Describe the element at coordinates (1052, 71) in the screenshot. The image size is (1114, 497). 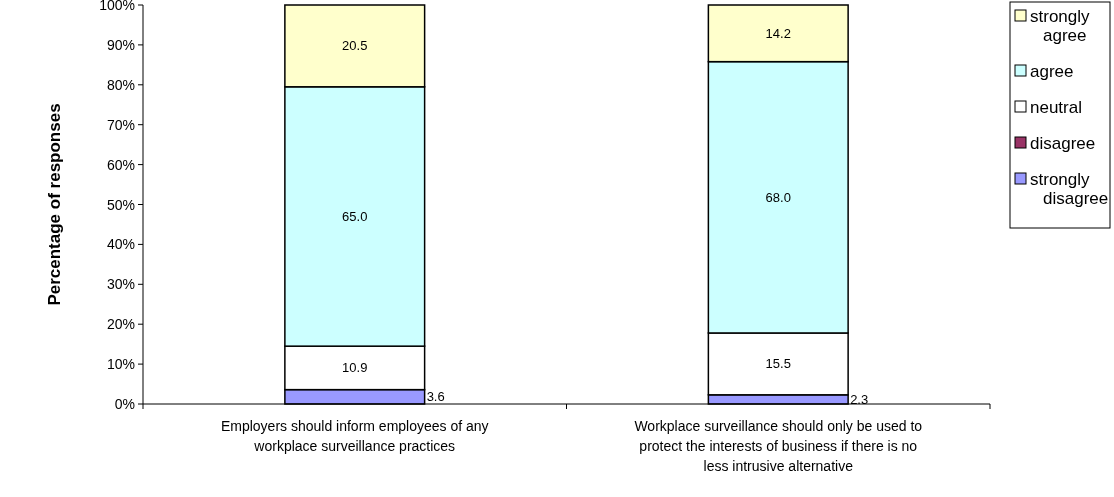
I see `legend-label: agree` at that location.